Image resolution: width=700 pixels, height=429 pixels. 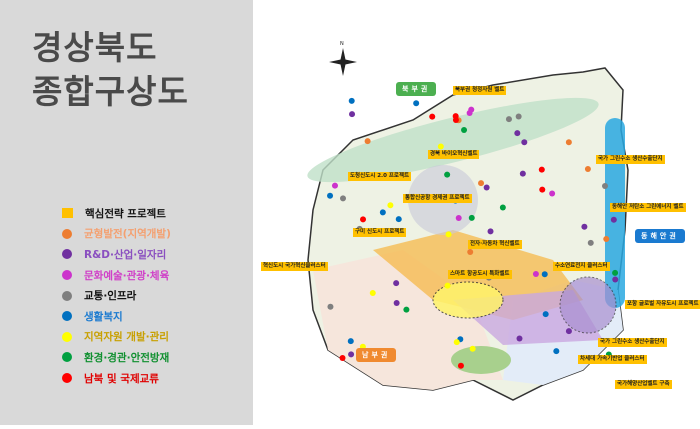 What do you see at coordinates (612, 359) in the screenshot?
I see `project-label: 차세대 가속기반업 클러스터` at bounding box center [612, 359].